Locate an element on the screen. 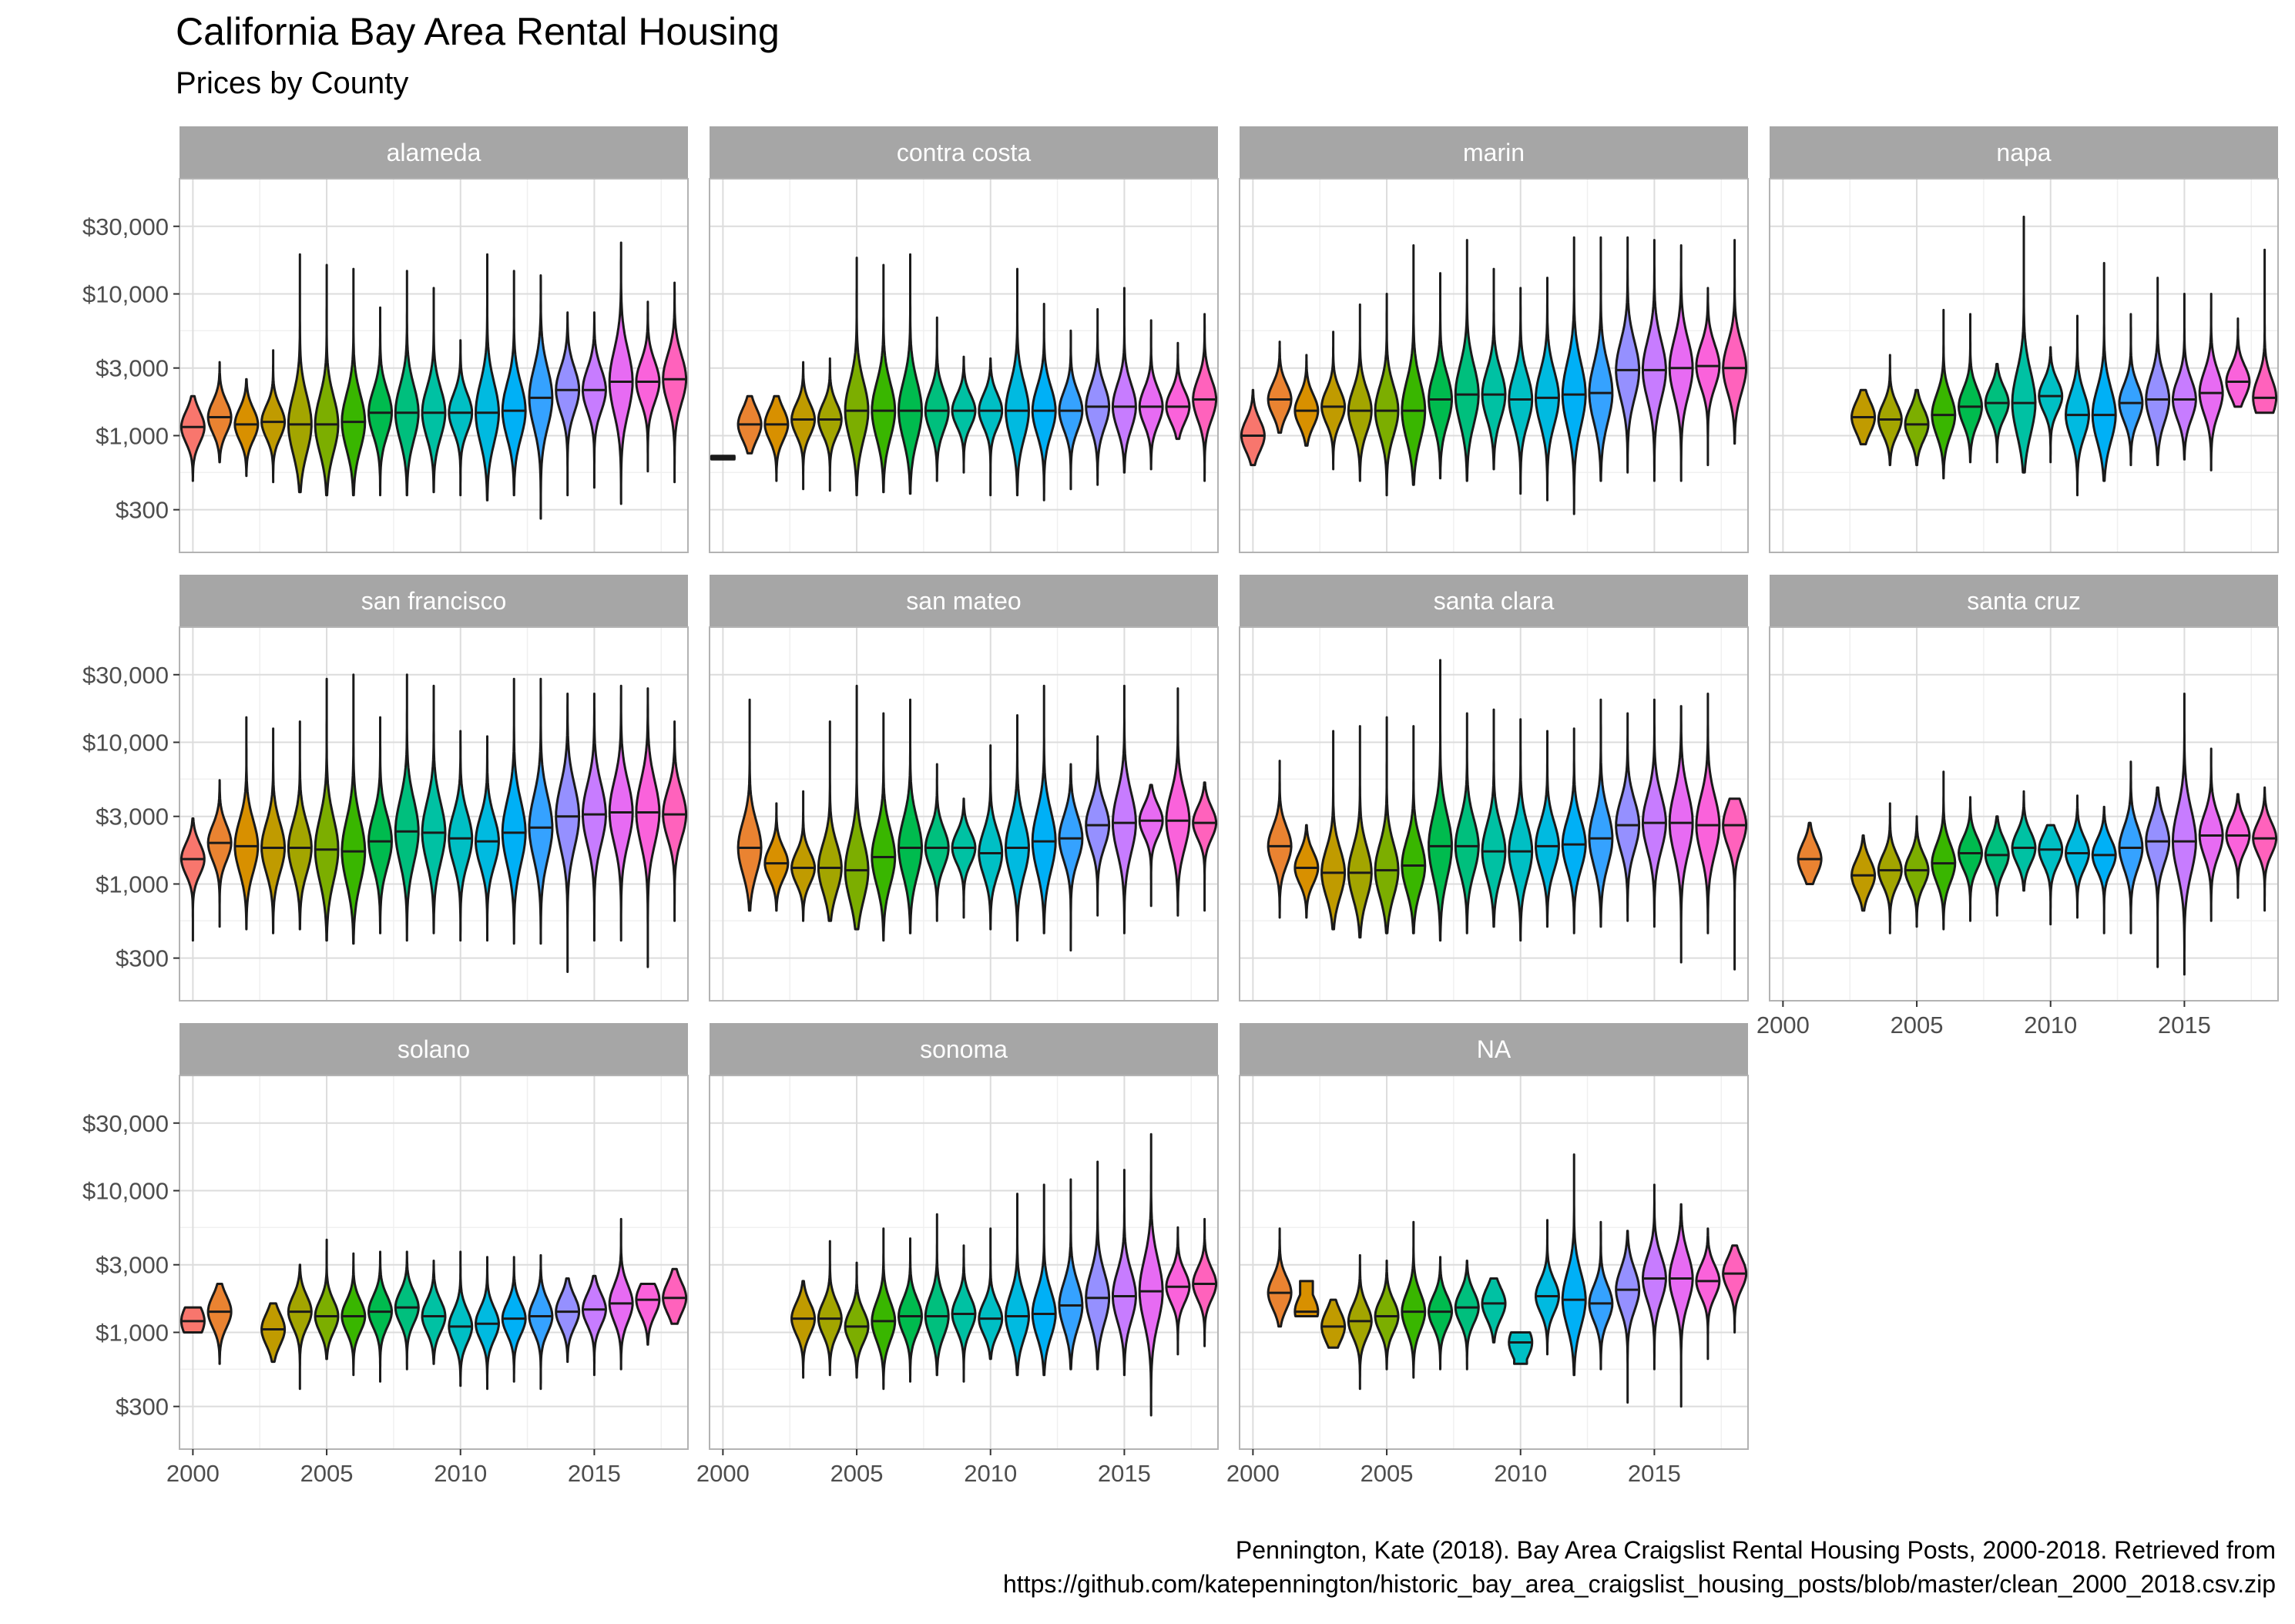 Image resolution: width=2295 pixels, height=1624 pixels. y-tick-label: $1,000 is located at coordinates (132, 884).